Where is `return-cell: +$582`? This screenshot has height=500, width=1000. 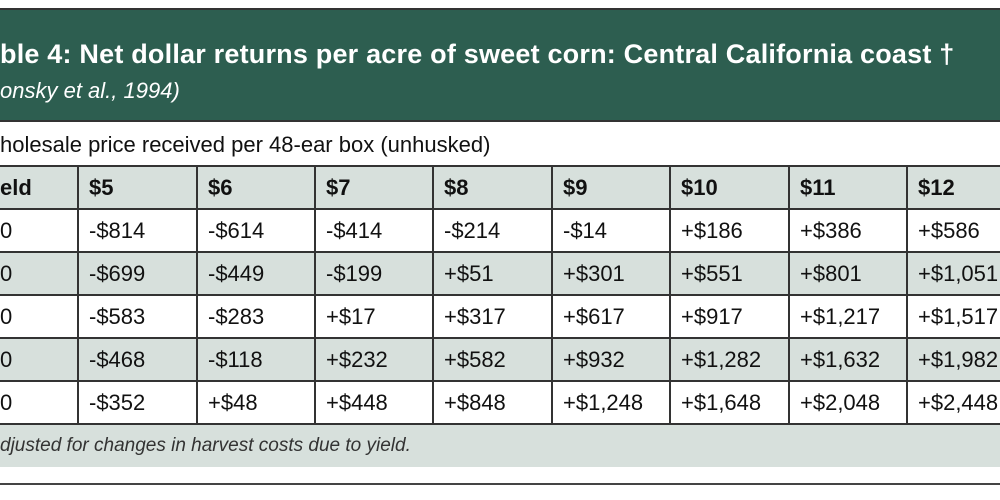
return-cell: +$582 is located at coordinates (492, 359).